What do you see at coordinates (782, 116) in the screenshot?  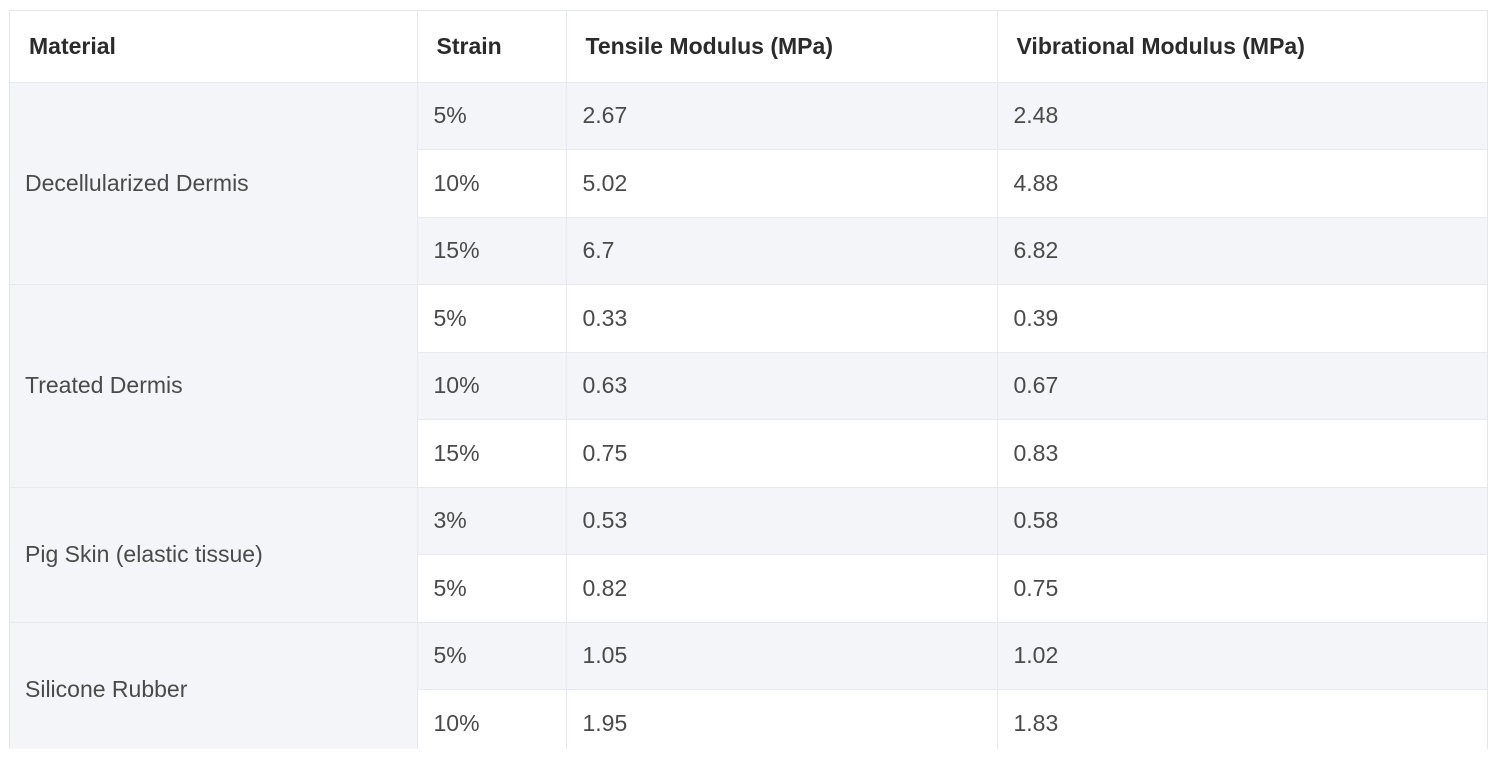 I see `tensile-cell: 2.67` at bounding box center [782, 116].